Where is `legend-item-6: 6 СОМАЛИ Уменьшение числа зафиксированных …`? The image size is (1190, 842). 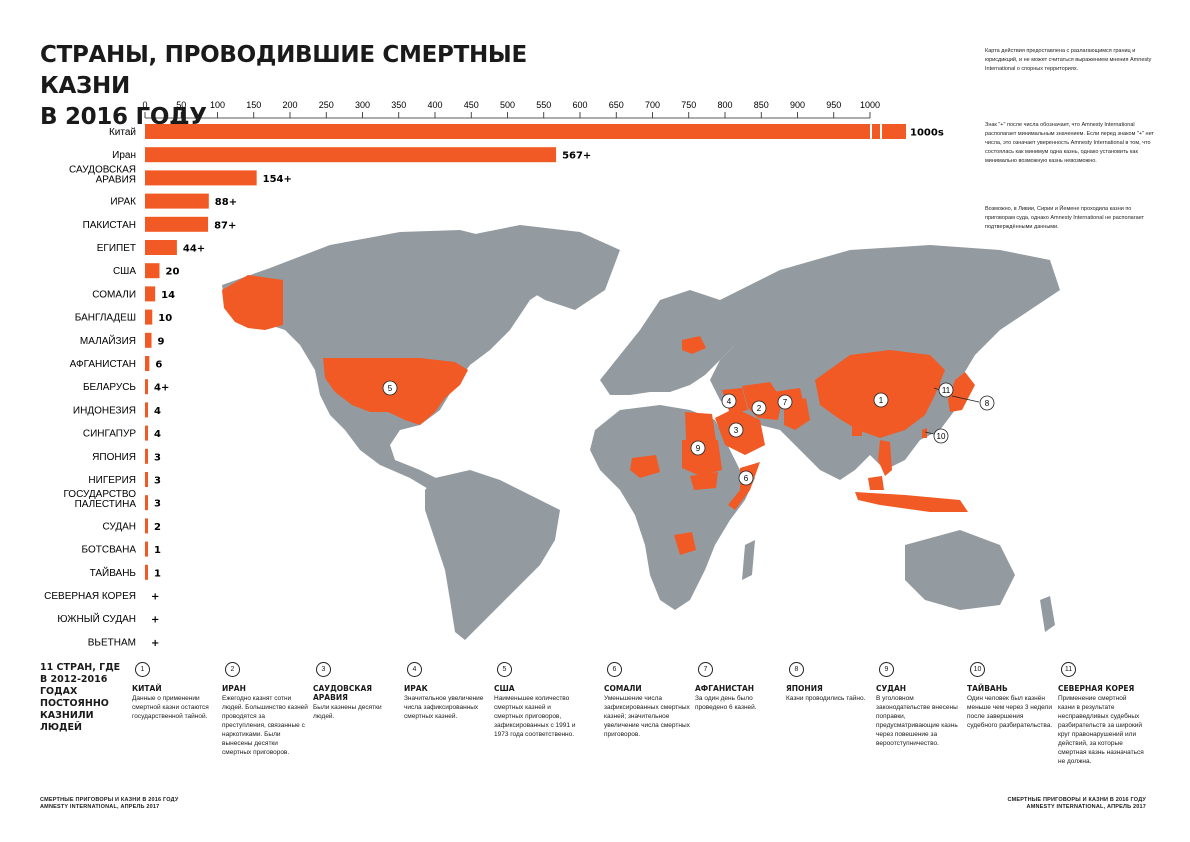
legend-item-6: 6 СОМАЛИ Уменьшение числа зафиксированных … is located at coordinates (647, 700).